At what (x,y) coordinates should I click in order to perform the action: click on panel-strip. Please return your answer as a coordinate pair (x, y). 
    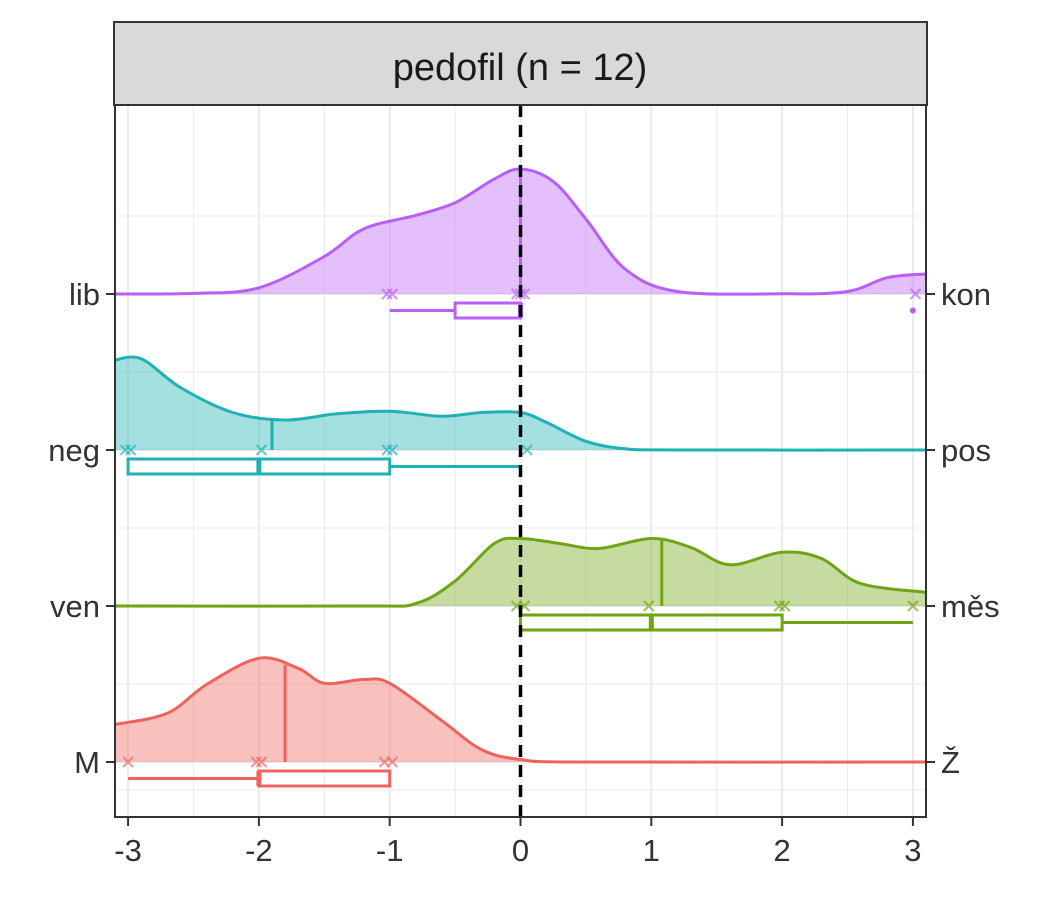
    Looking at the image, I should click on (520, 63).